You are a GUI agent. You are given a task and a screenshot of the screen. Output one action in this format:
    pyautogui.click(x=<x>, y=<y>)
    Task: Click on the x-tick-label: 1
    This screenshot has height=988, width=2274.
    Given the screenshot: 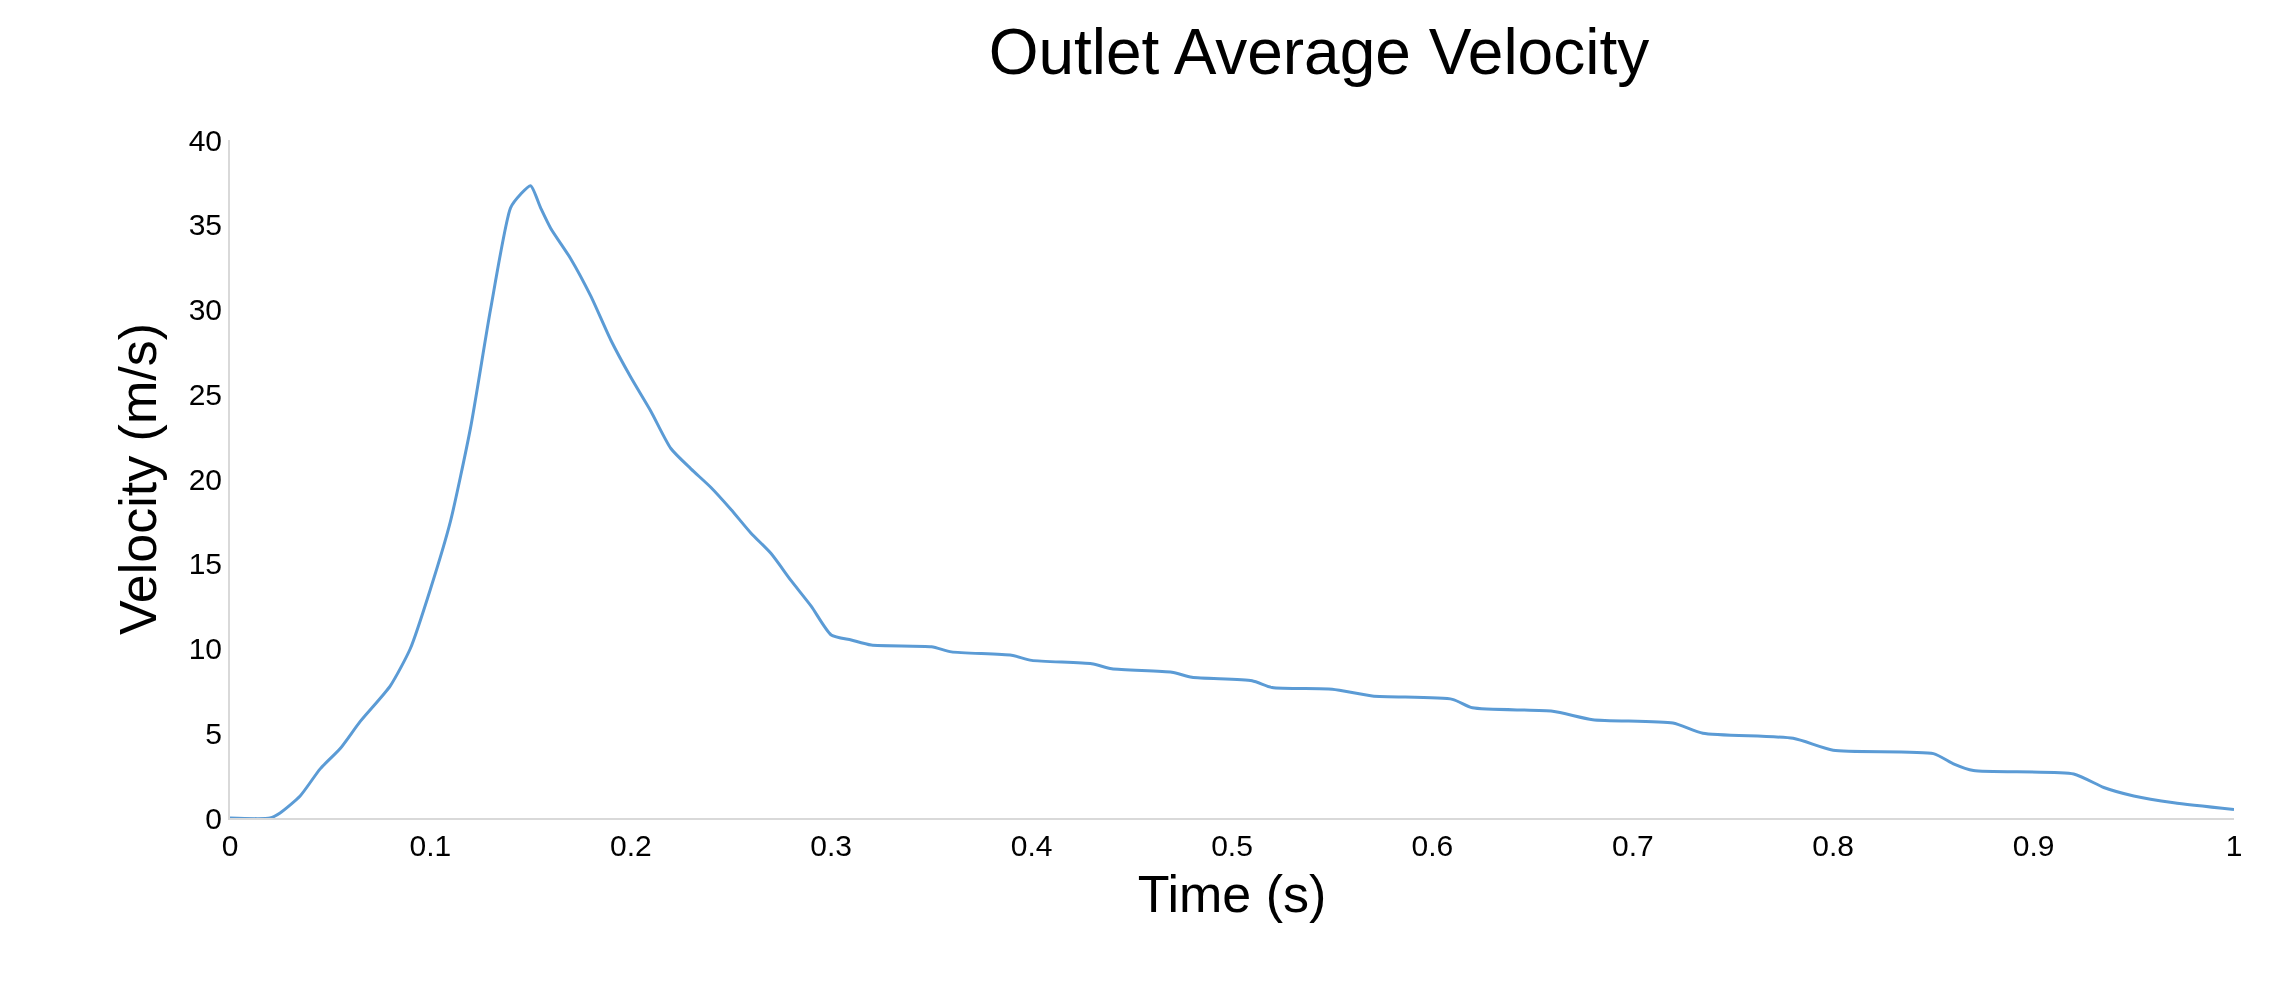 What is the action you would take?
    pyautogui.click(x=2234, y=845)
    